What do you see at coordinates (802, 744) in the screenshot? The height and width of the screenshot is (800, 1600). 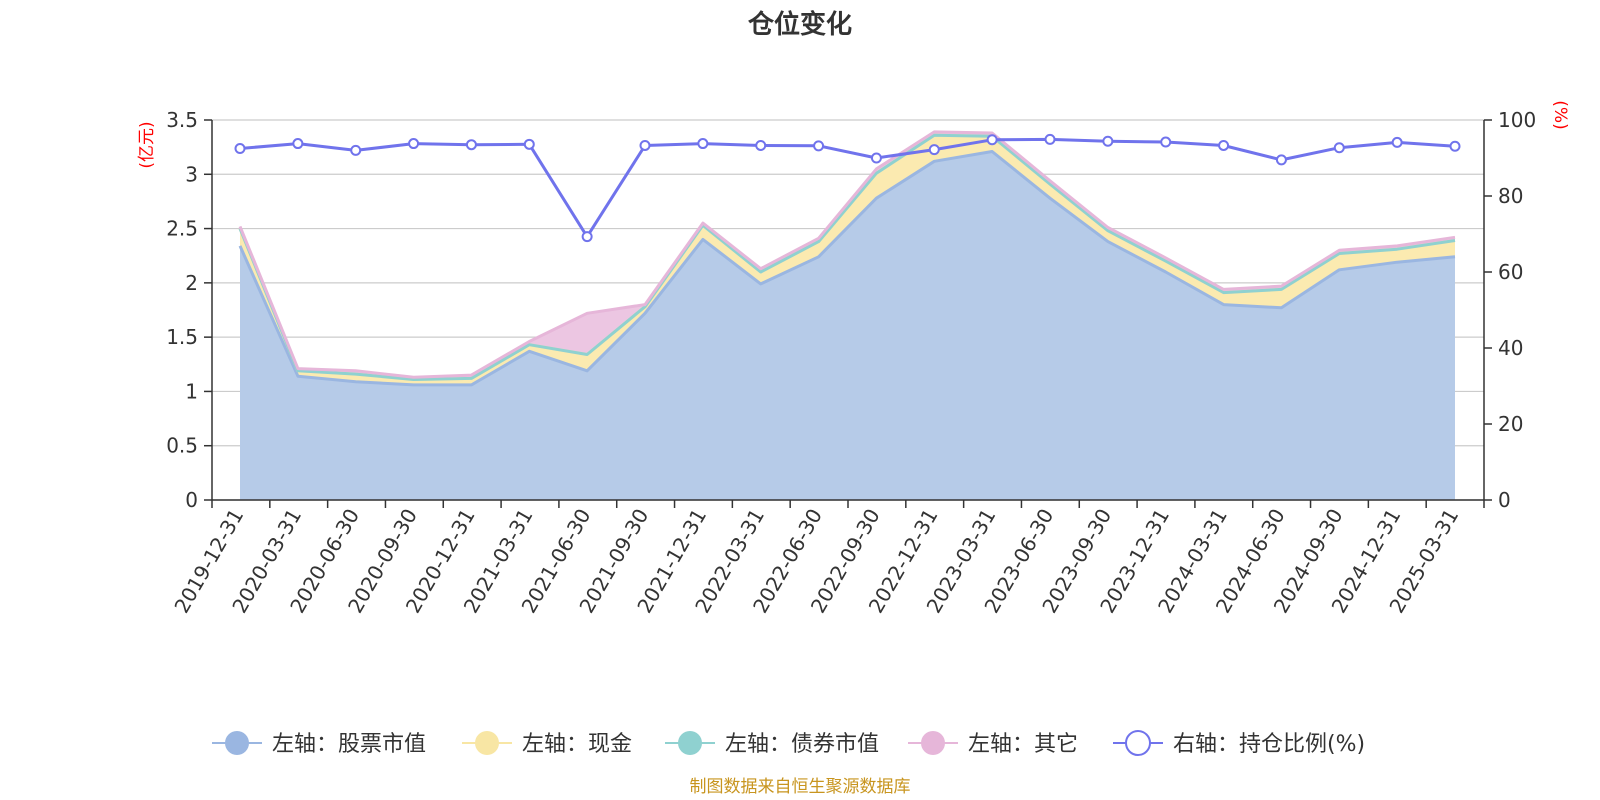 I see `legend-label: 左轴：债券市值` at bounding box center [802, 744].